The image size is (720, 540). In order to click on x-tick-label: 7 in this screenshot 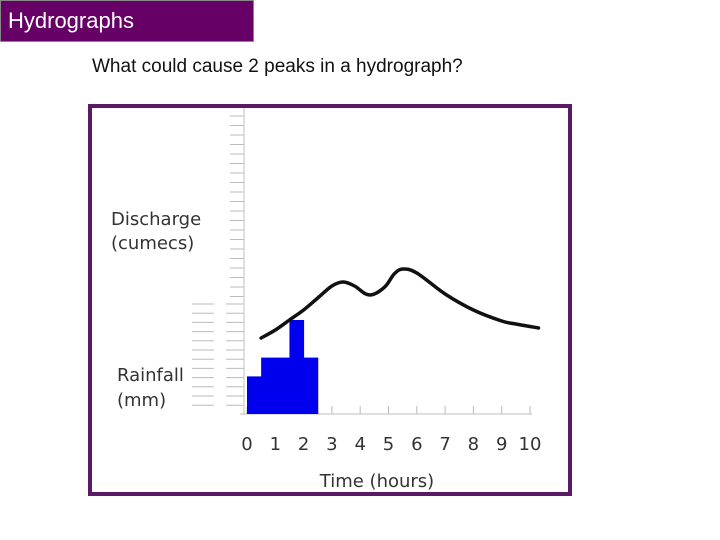, I will do `click(444, 444)`.